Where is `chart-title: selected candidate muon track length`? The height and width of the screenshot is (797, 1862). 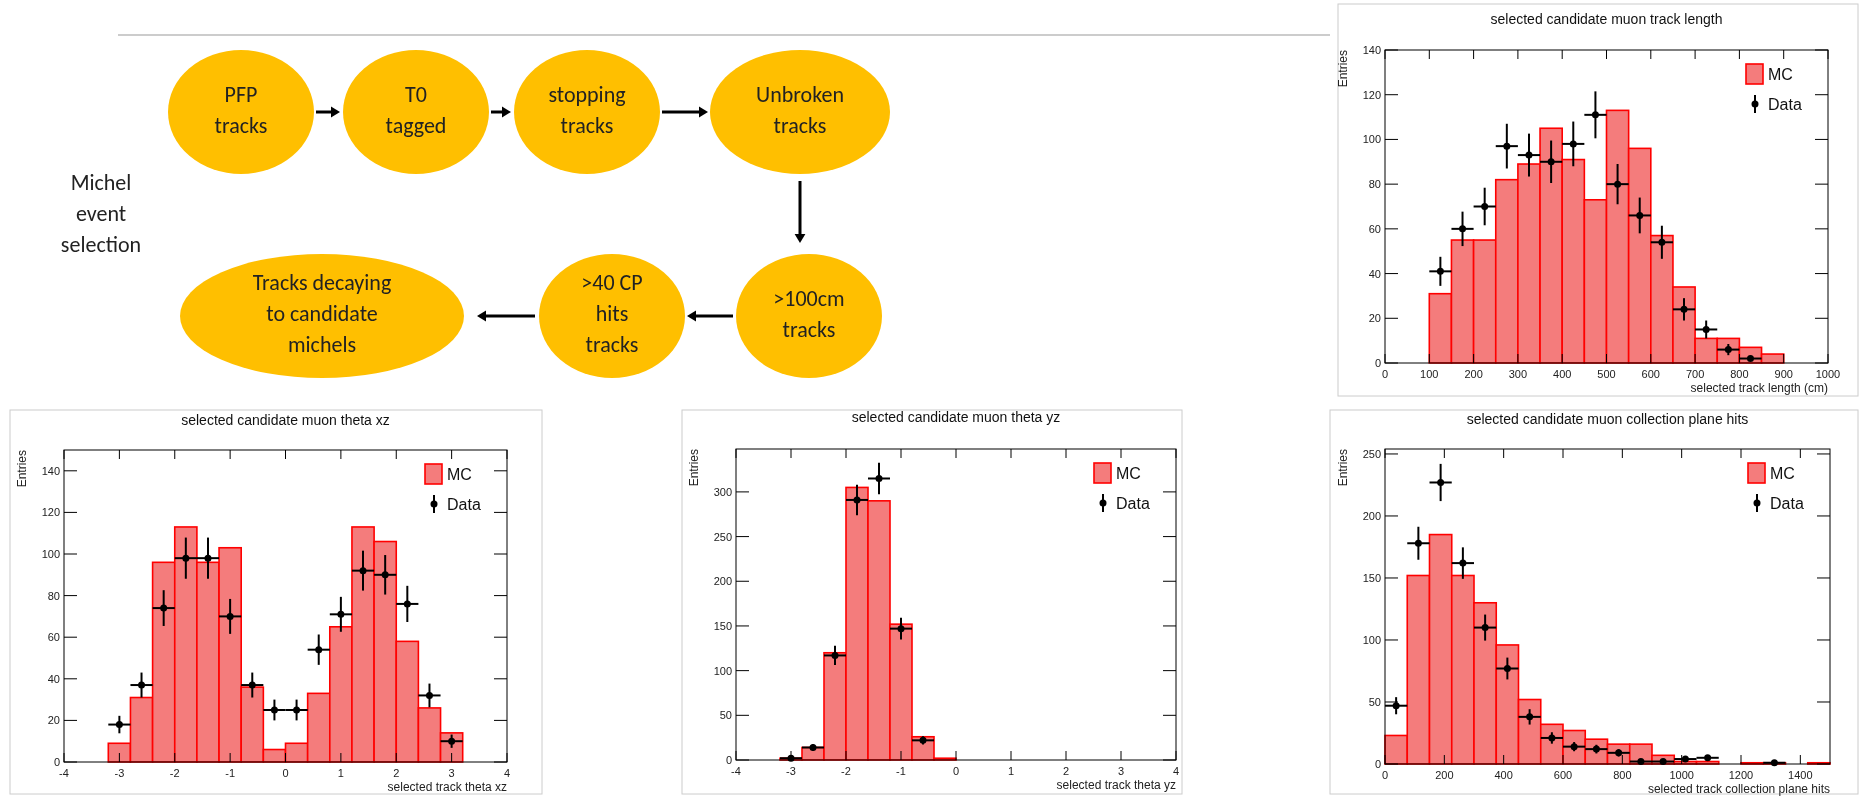 chart-title: selected candidate muon track length is located at coordinates (1606, 19).